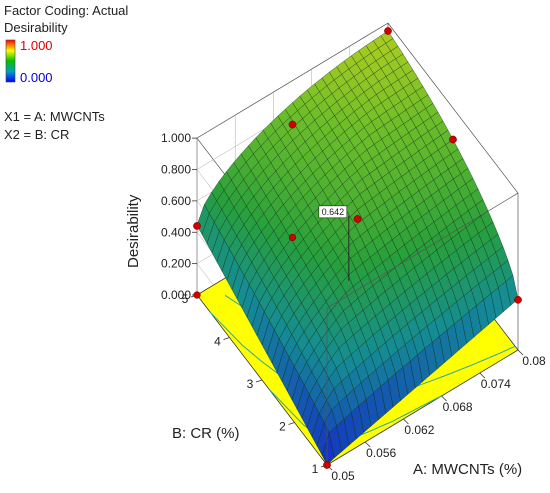  Describe the element at coordinates (10, 61) in the screenshot. I see `legend-color-bar` at that location.